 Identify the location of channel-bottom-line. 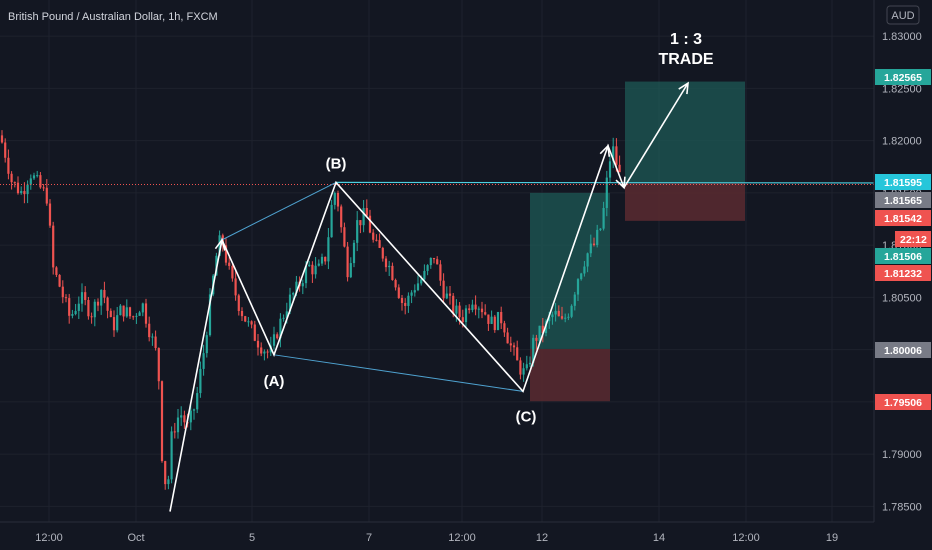
(398, 373).